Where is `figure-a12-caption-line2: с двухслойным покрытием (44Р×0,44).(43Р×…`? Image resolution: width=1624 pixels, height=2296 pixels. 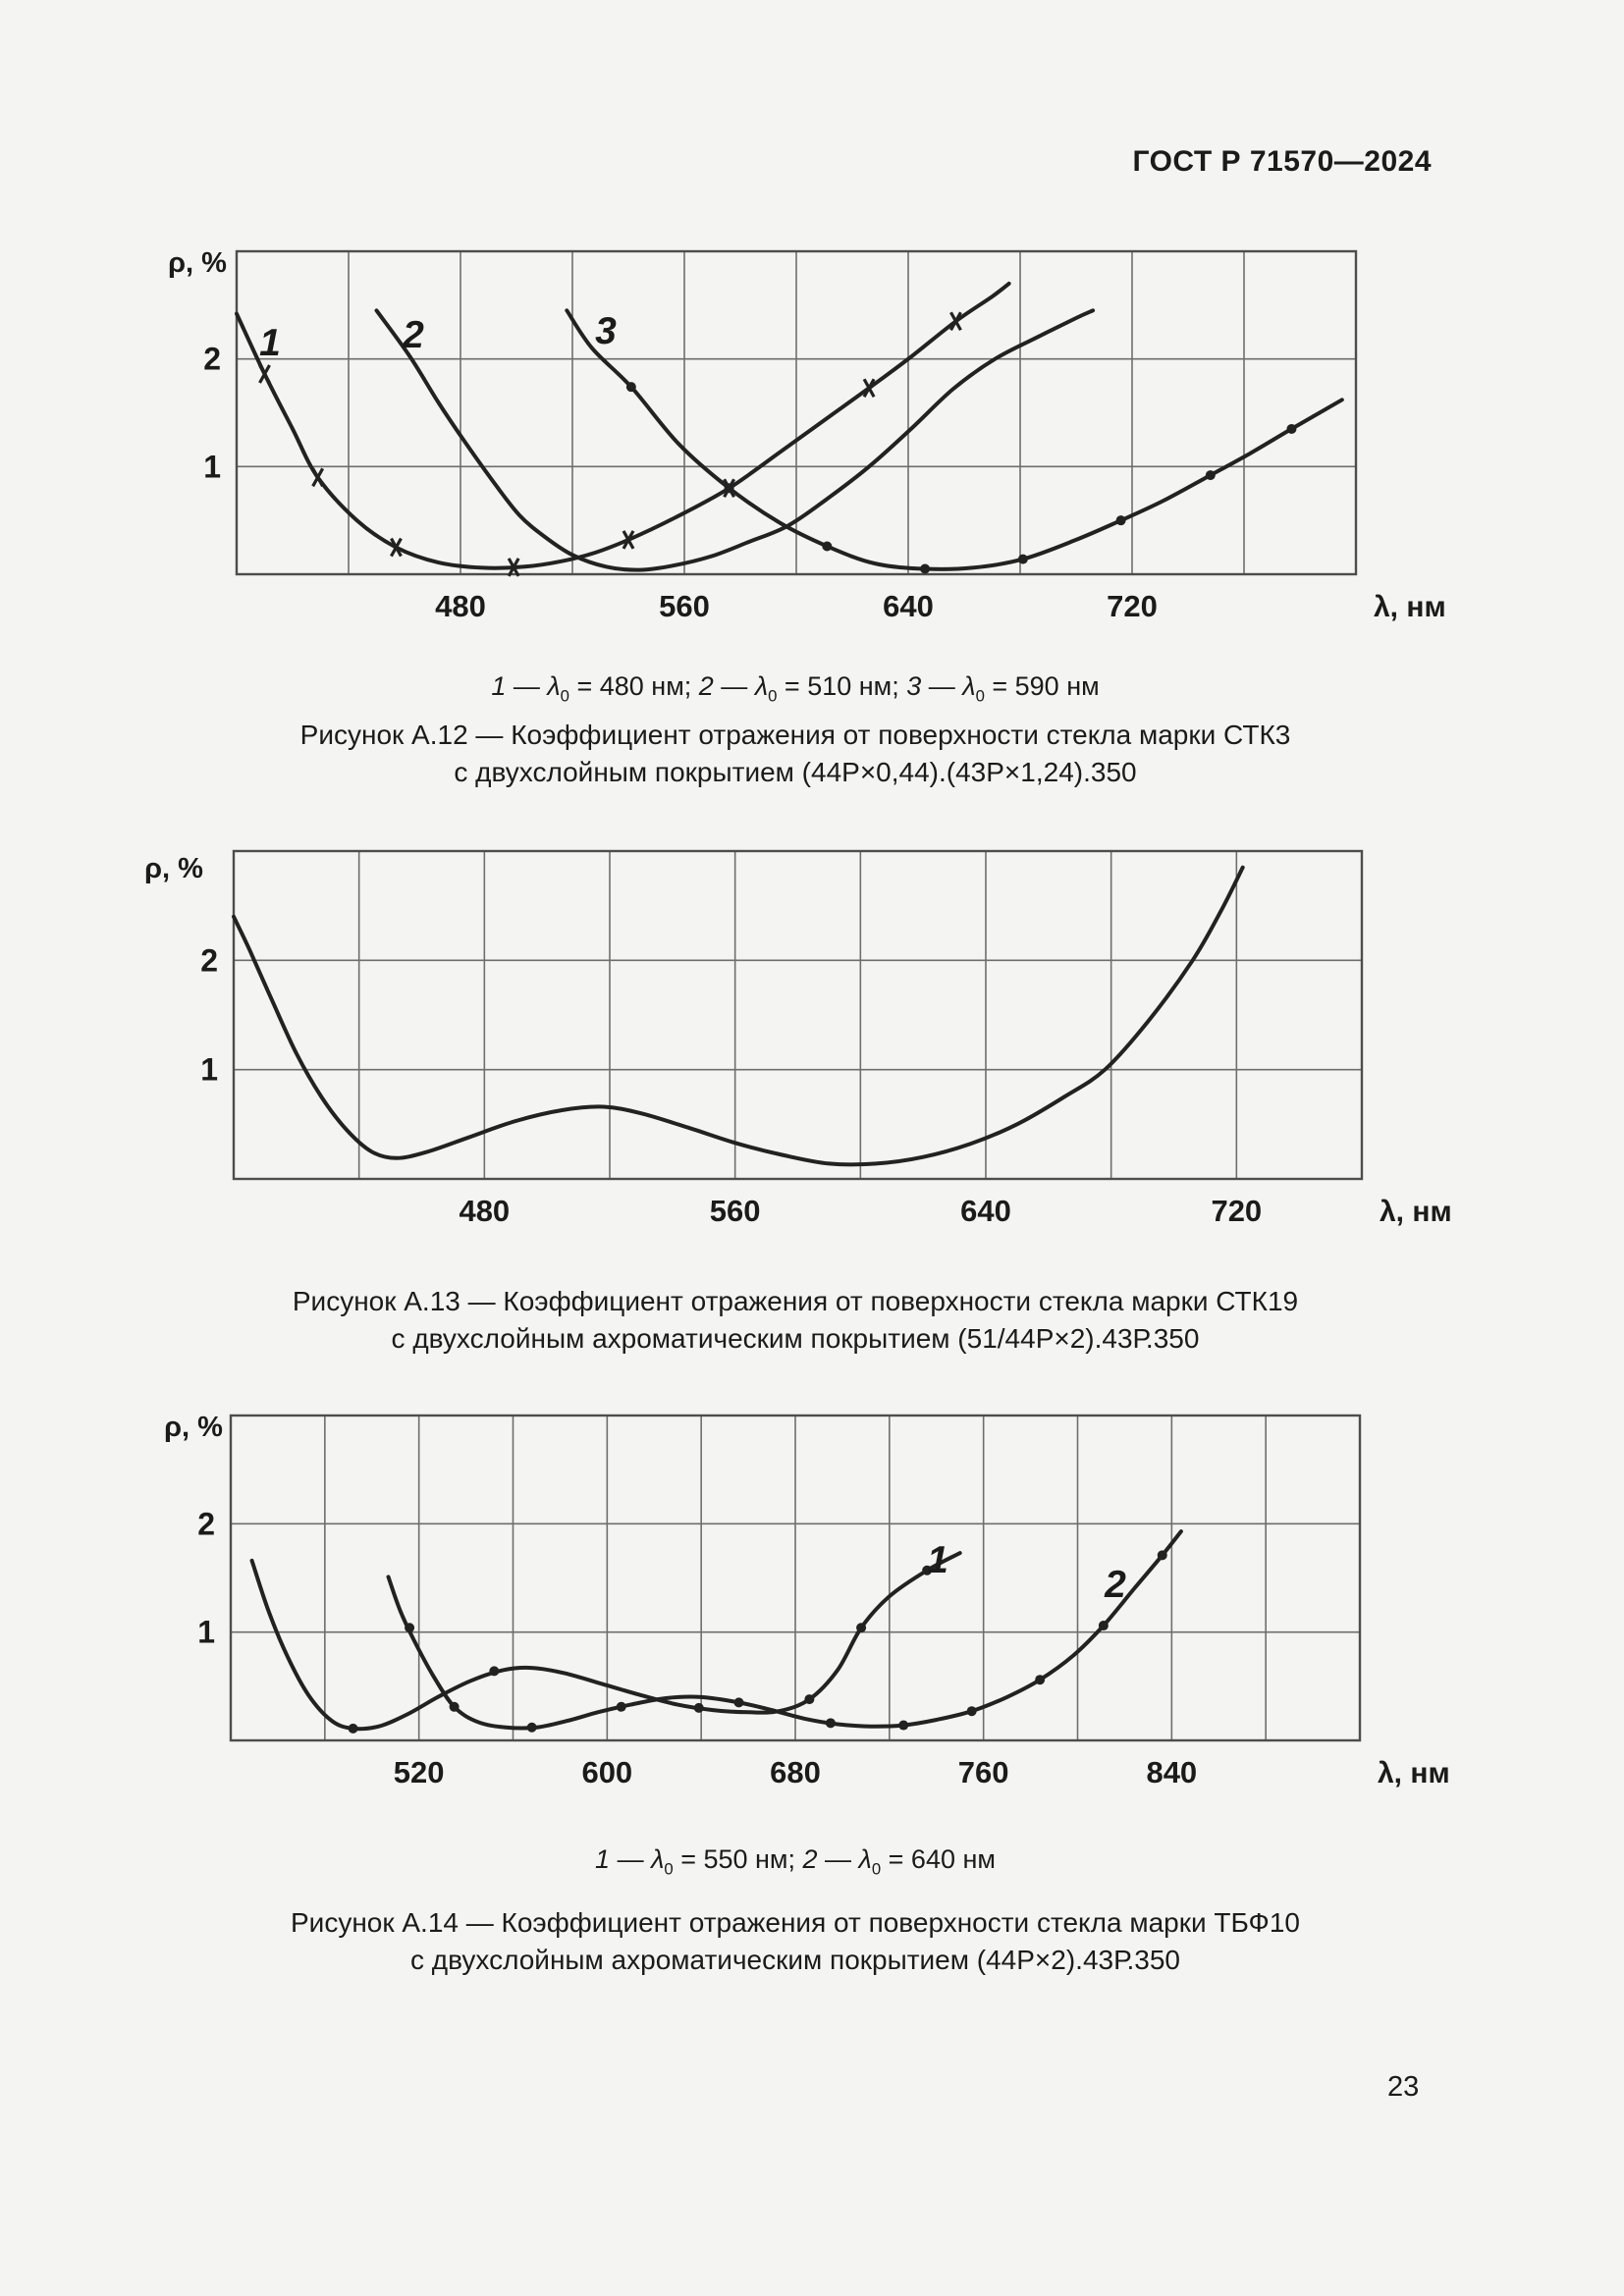
figure-a12-caption-line2: с двухслойным покрытием (44Р×0,44).(43Р×… is located at coordinates (795, 772).